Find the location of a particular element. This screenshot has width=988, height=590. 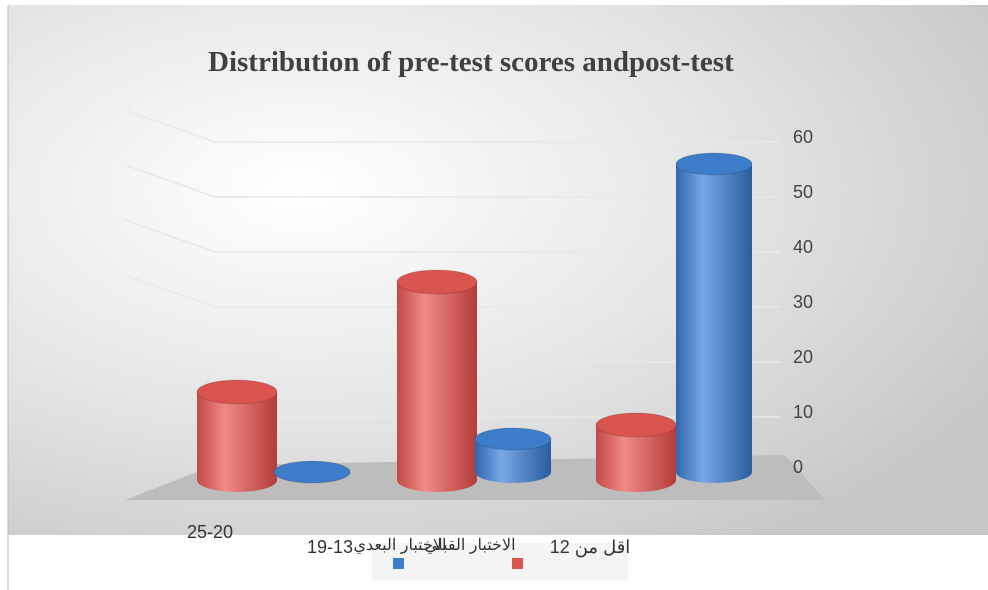

x-tick-label: اقل من 12 is located at coordinates (590, 547).